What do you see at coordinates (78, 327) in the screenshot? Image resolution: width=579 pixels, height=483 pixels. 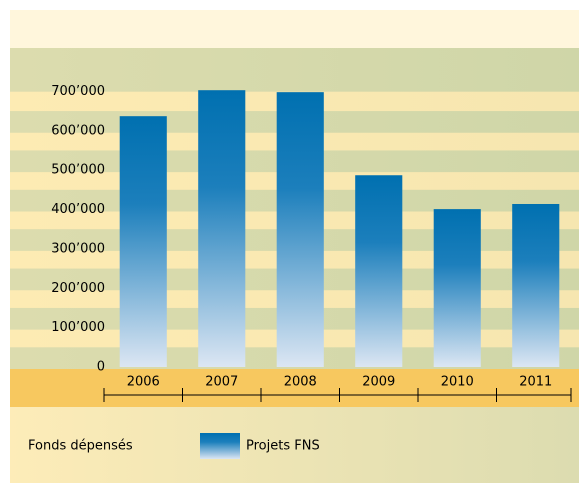 I see `y-tick-label: 100’000` at bounding box center [78, 327].